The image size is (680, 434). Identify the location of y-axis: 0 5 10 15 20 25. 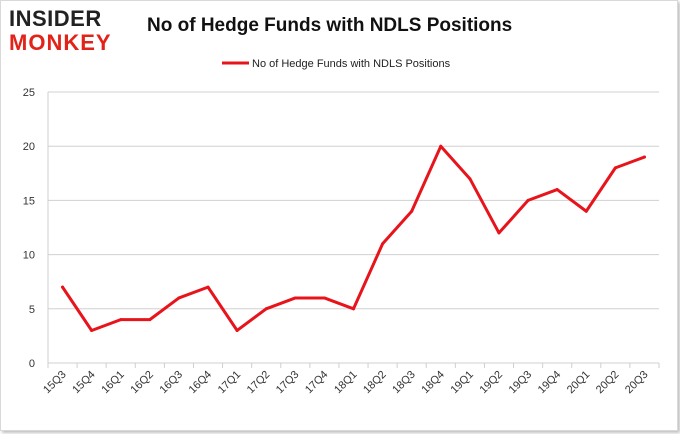
(36, 228).